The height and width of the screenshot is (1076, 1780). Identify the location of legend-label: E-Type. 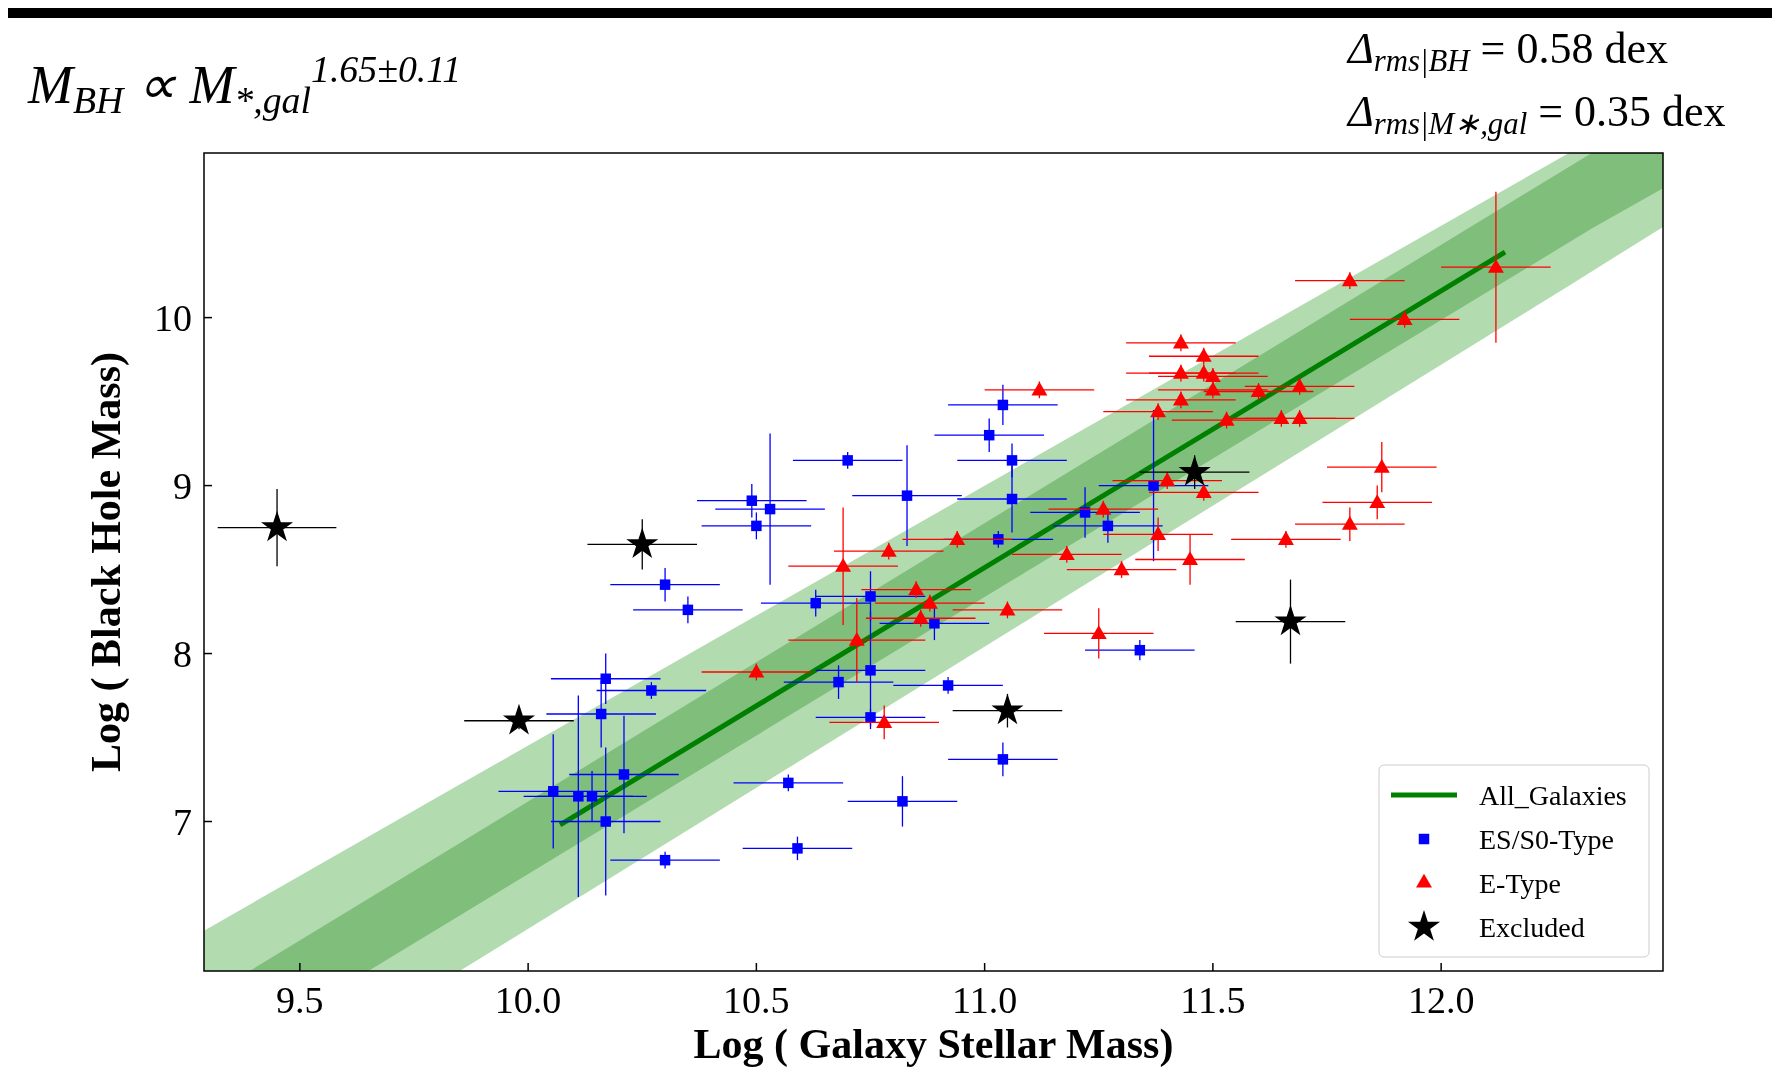
(1520, 883).